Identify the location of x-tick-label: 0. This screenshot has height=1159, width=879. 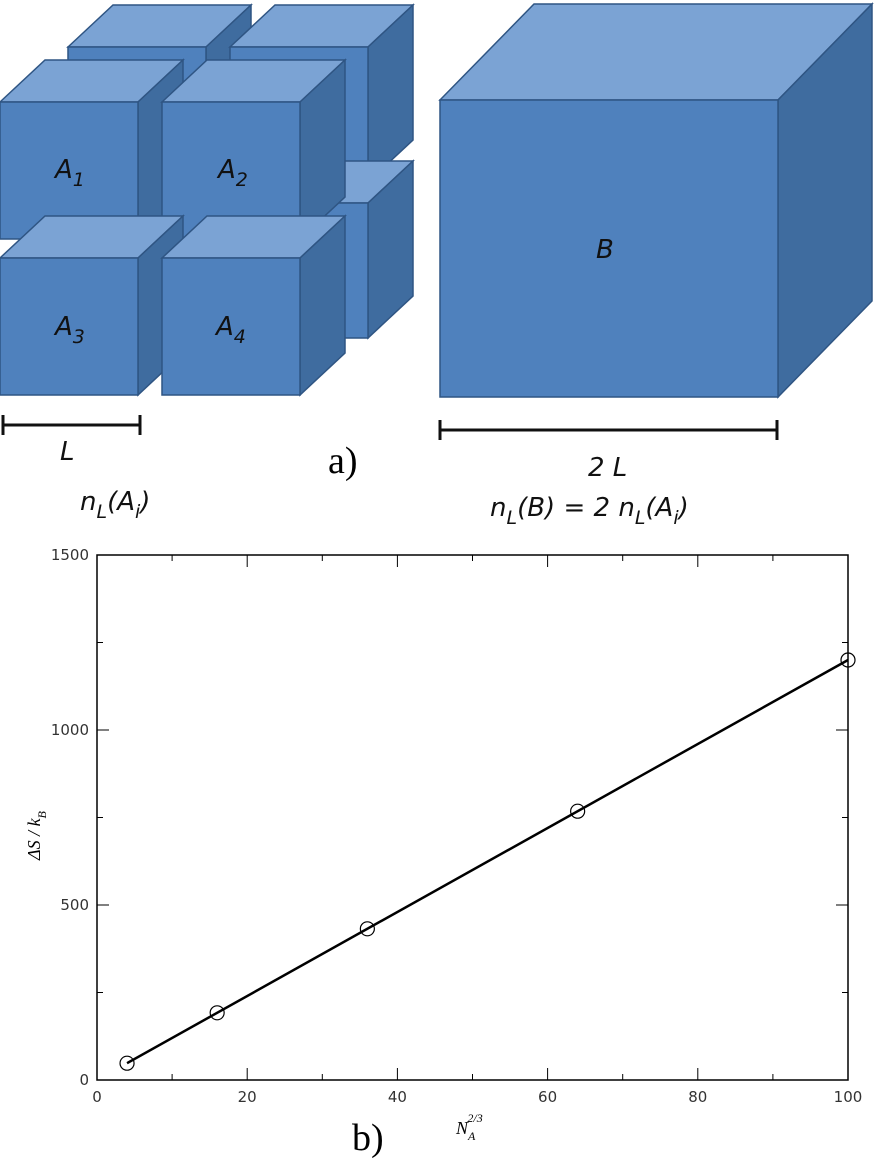
(97, 1097).